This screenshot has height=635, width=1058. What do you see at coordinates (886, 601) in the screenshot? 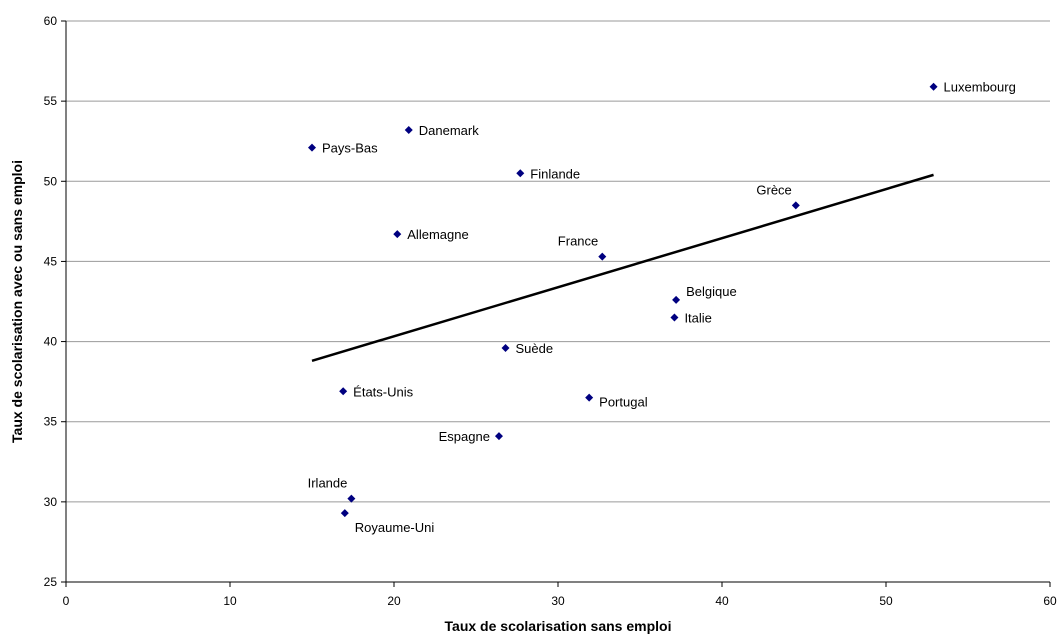
I see `x-tick-label: 50` at bounding box center [886, 601].